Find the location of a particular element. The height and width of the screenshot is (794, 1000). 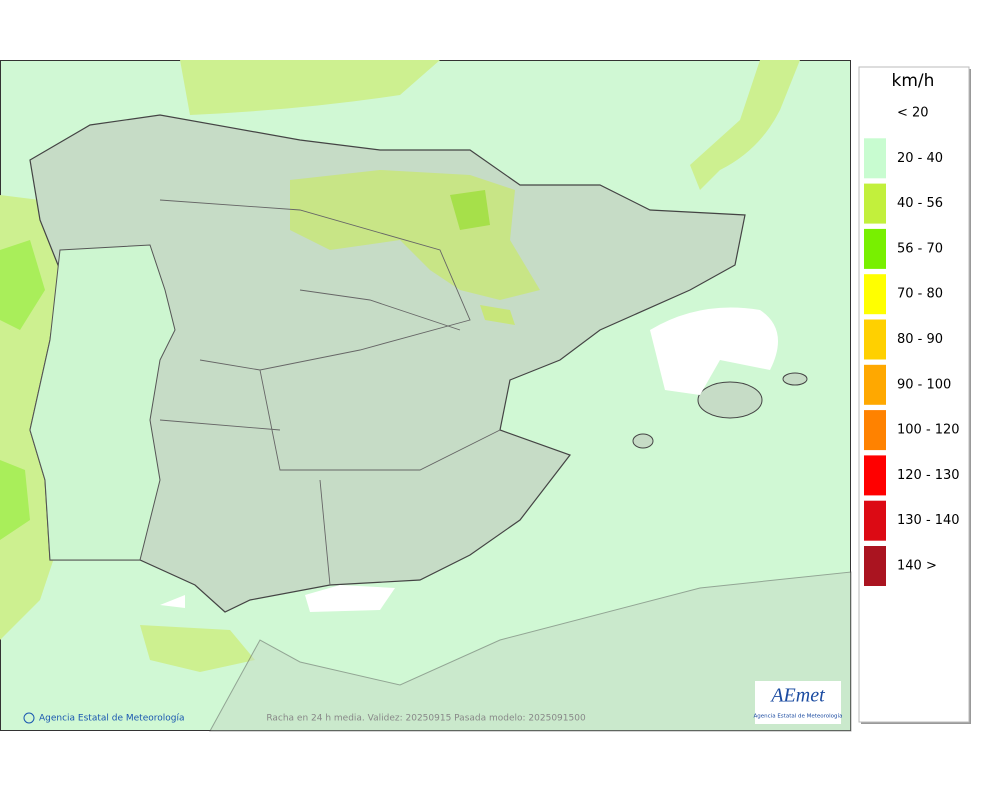

africa is located at coordinates (530, 651).